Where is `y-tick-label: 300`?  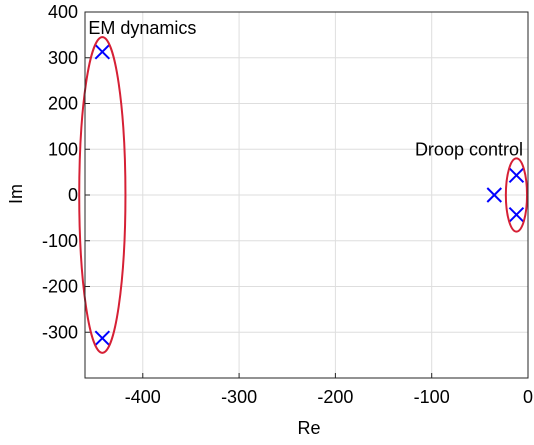 y-tick-label: 300 is located at coordinates (63, 58).